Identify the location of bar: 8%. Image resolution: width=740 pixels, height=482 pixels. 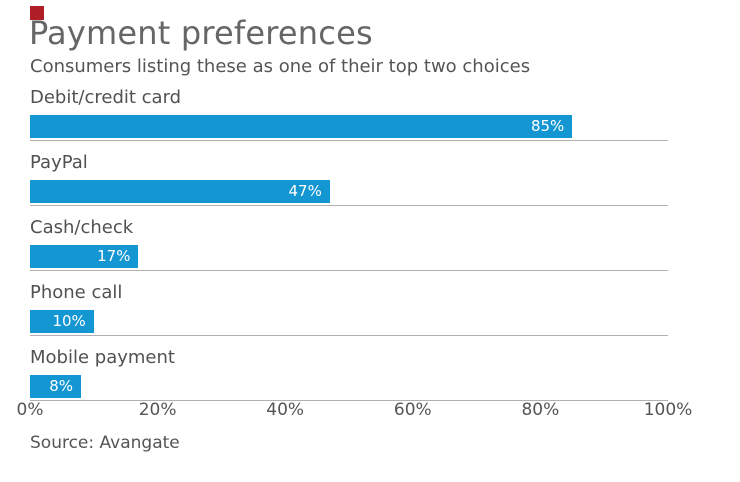
(56, 386).